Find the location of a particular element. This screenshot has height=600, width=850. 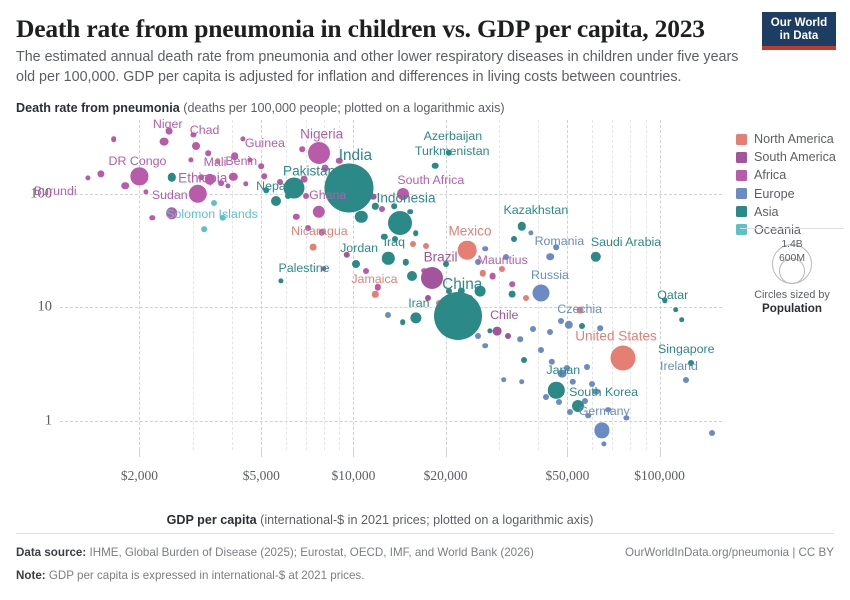

data-point-ghana is located at coordinates (318, 211).